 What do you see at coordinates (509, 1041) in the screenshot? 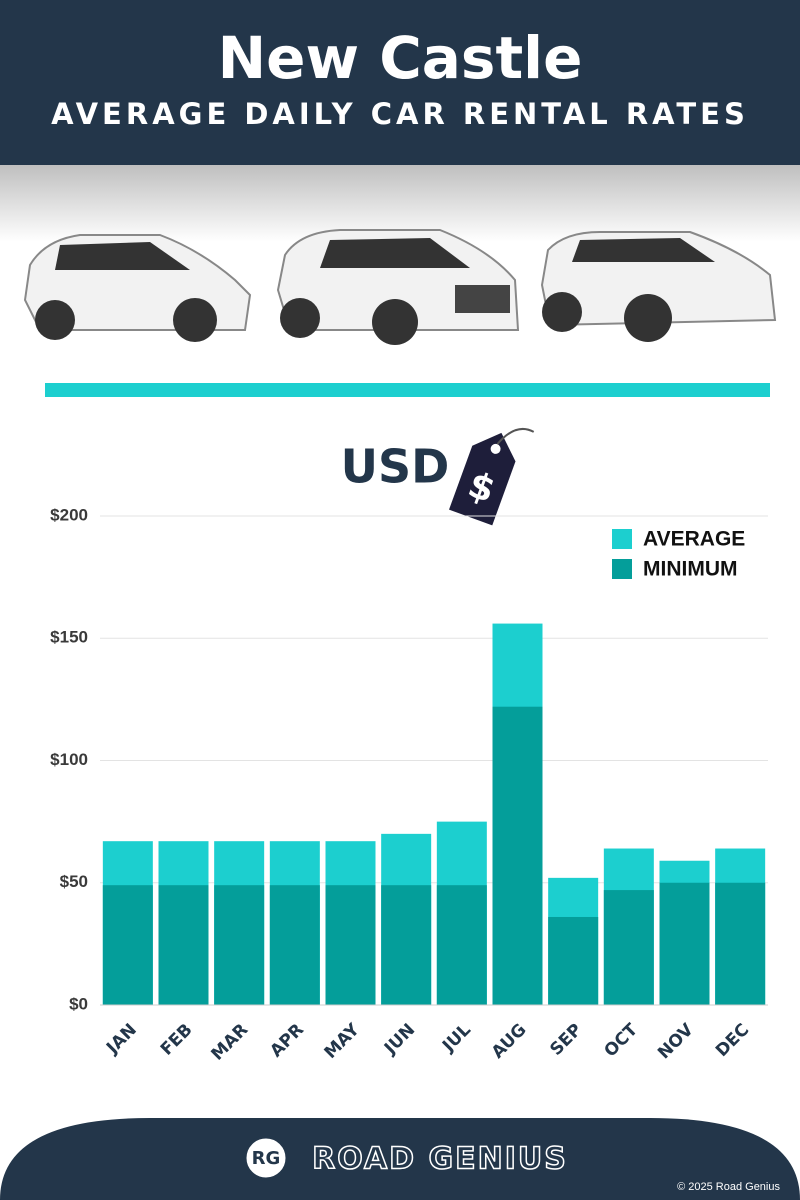
I see `x-tick-label: AUG` at bounding box center [509, 1041].